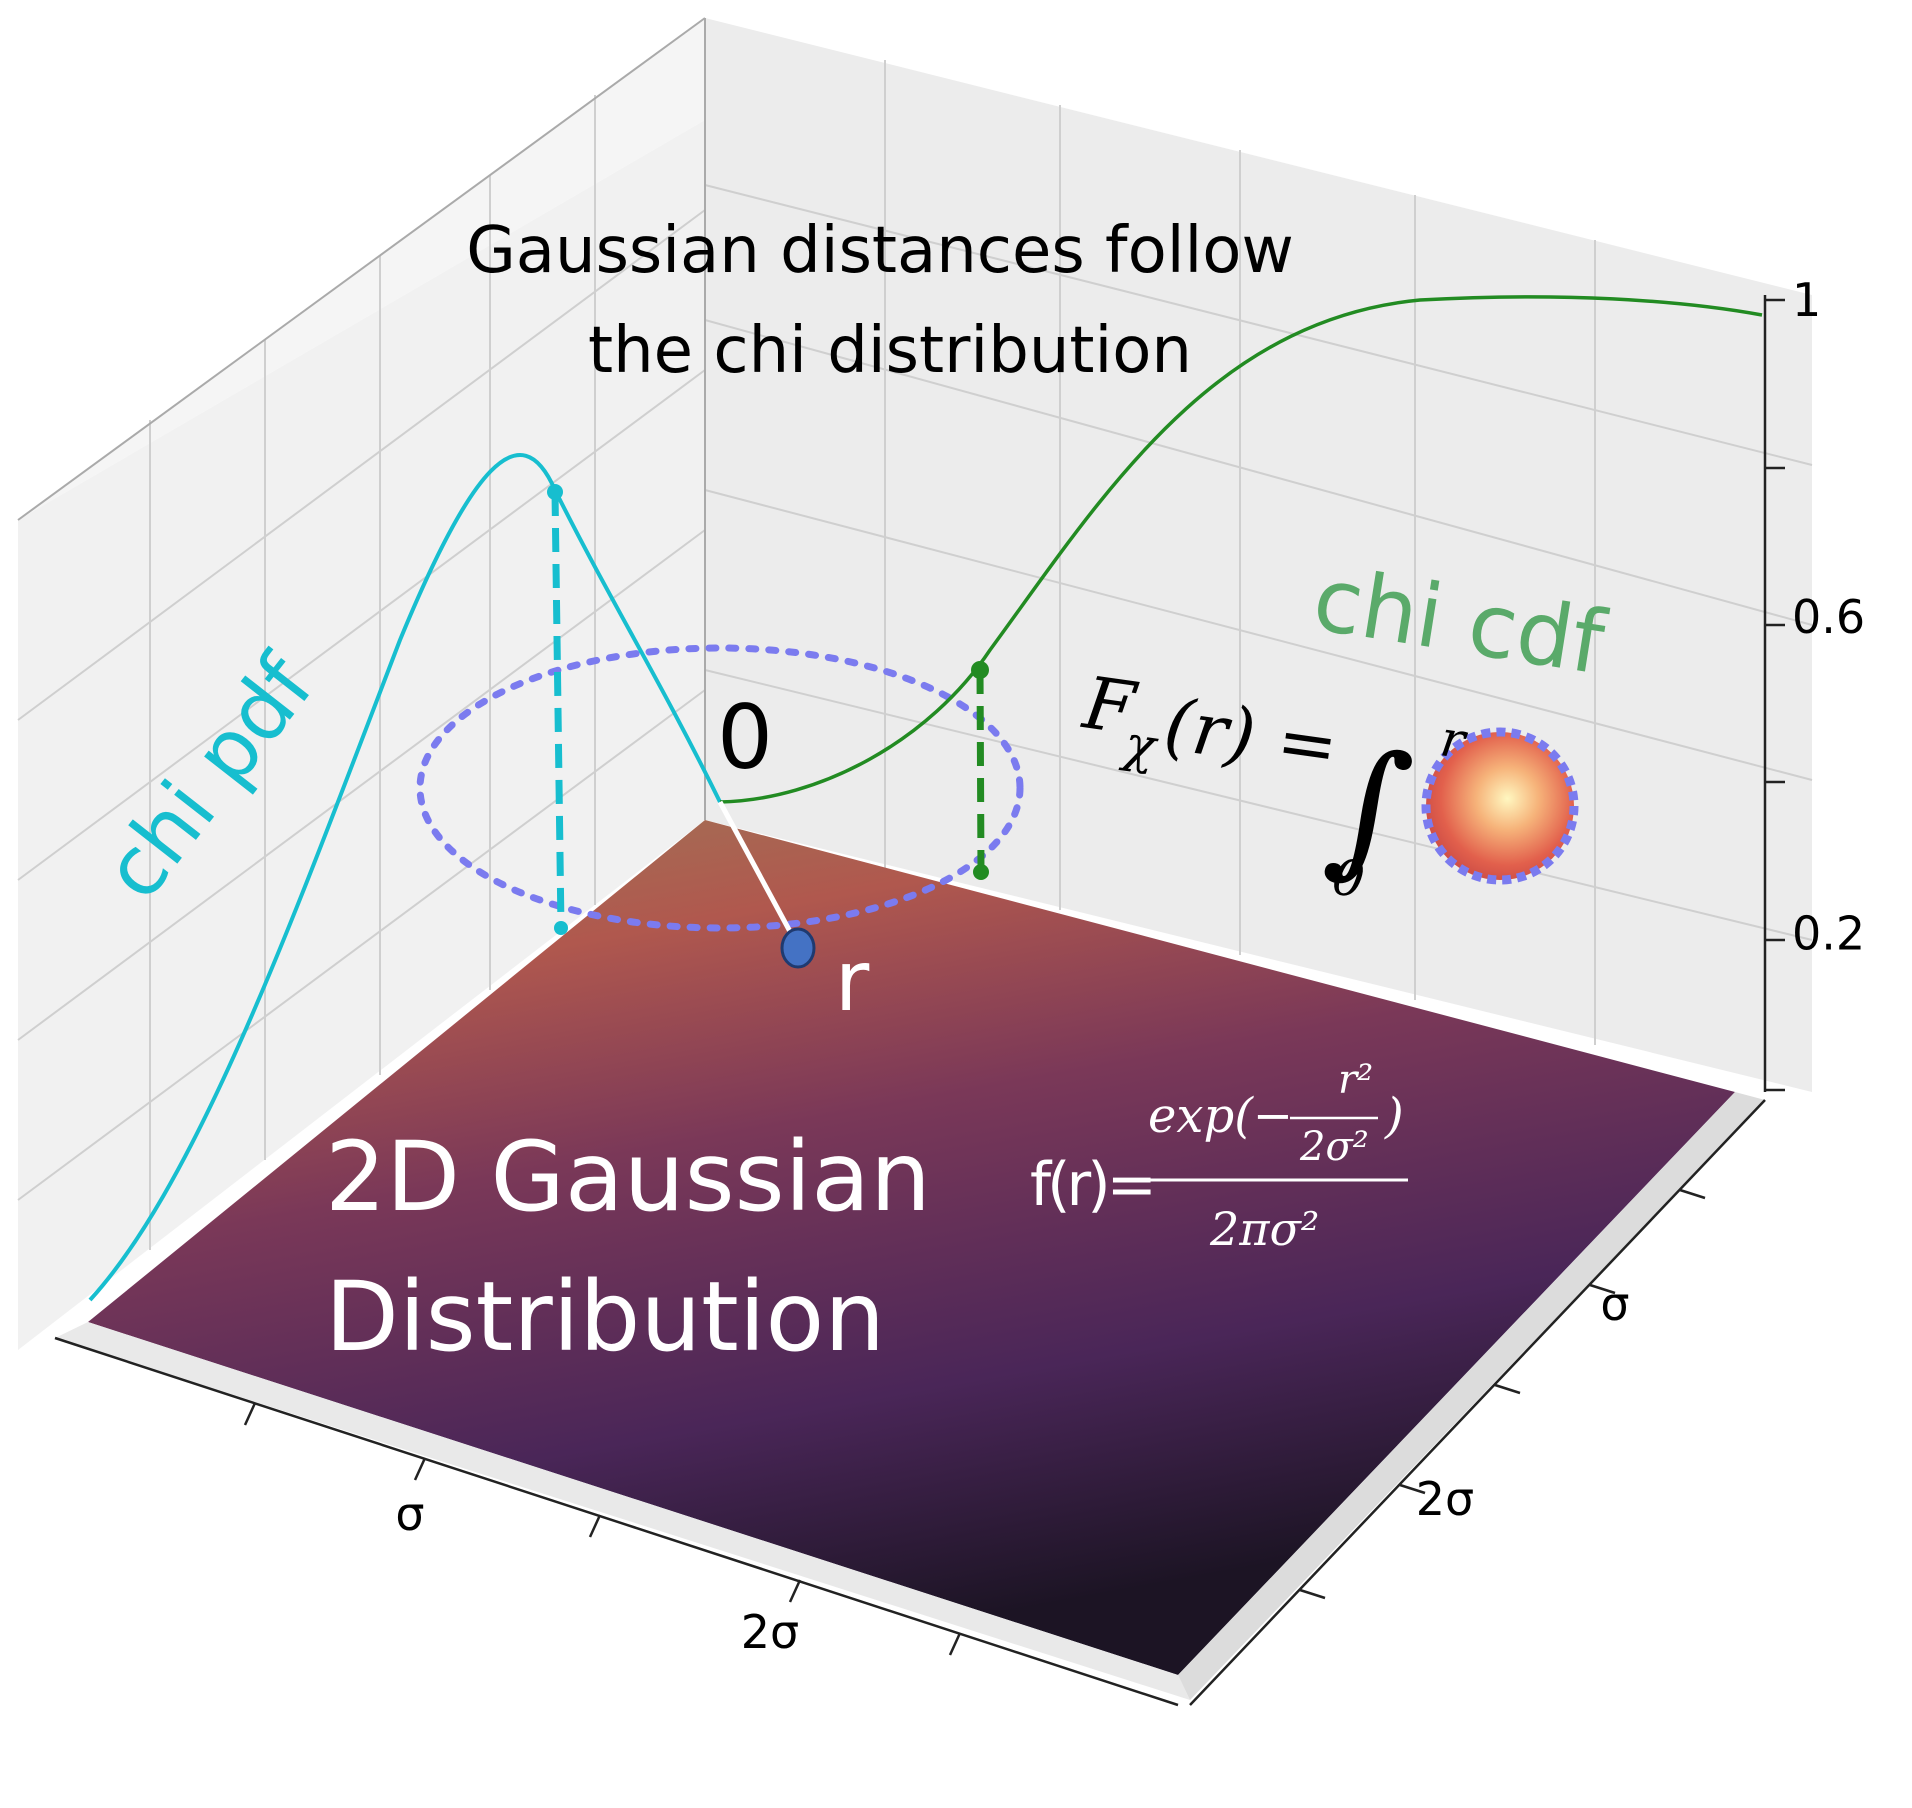 This screenshot has width=1912, height=1808. I want to click on pdf-formula-num-prefix: exp(−, so click(1220, 1116).